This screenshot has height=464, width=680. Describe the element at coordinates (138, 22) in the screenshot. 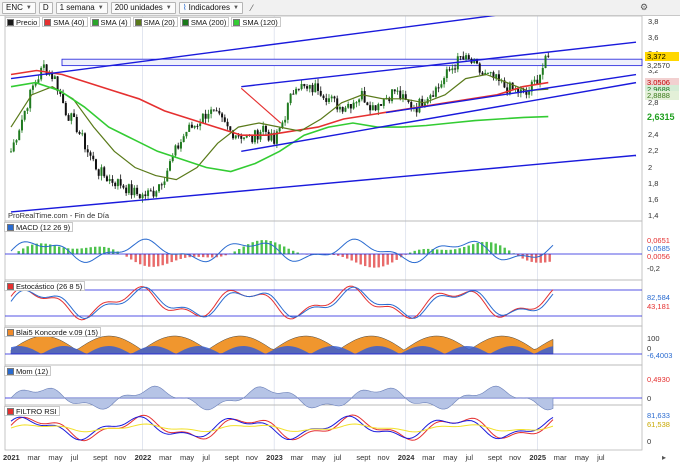

I see `sma20-swatch` at that location.